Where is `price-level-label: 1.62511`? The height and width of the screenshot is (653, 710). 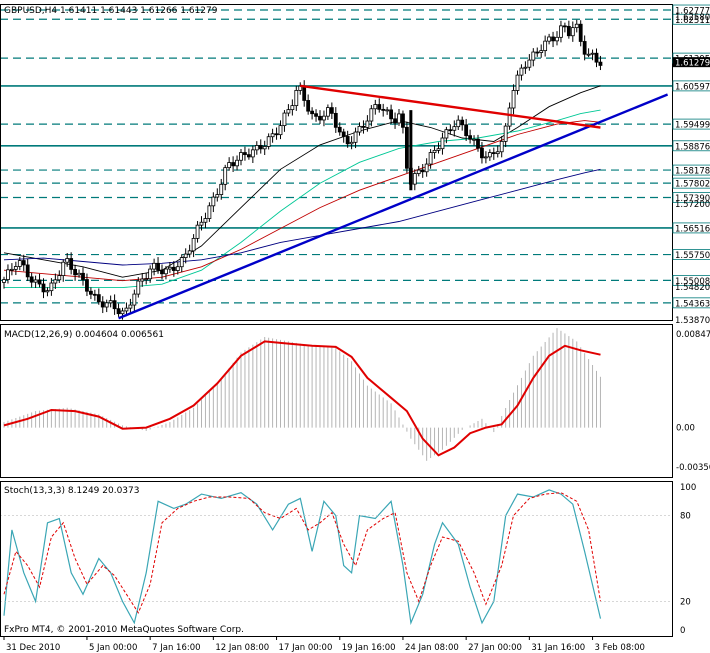 price-level-label: 1.62511 is located at coordinates (692, 21).